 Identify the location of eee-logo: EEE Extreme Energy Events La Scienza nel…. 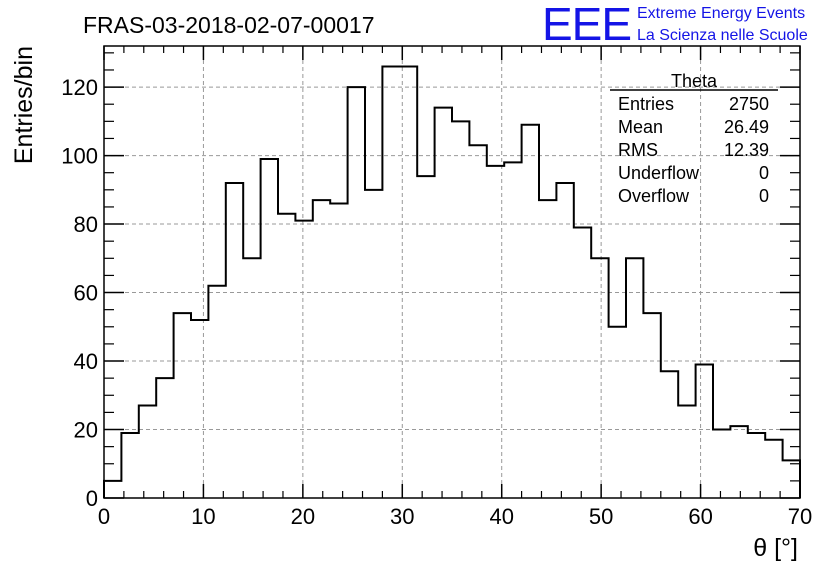
(675, 25).